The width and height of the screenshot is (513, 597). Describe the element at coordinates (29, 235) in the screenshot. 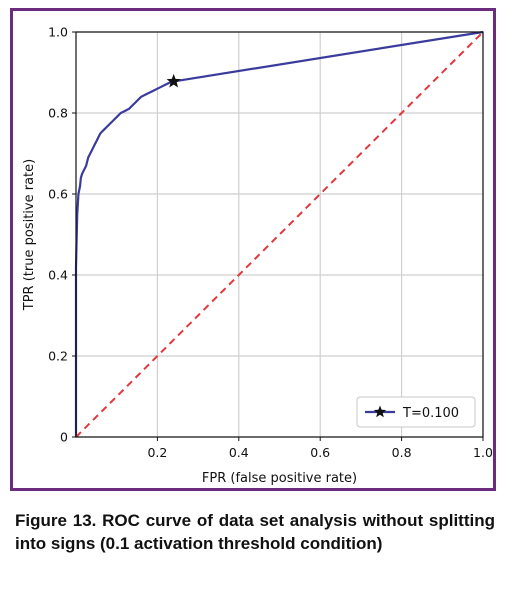

I see `y-axis-label: TPR (true positive rate)` at that location.